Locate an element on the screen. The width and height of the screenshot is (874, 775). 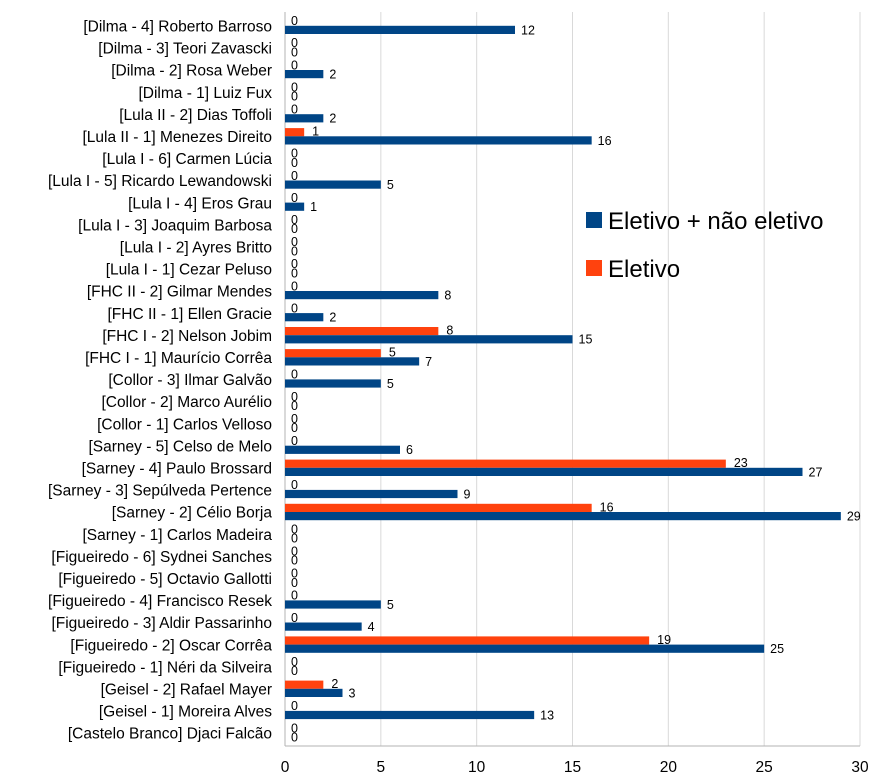
category-label: [Dilma - 4] Roberto Barroso is located at coordinates (177, 27).